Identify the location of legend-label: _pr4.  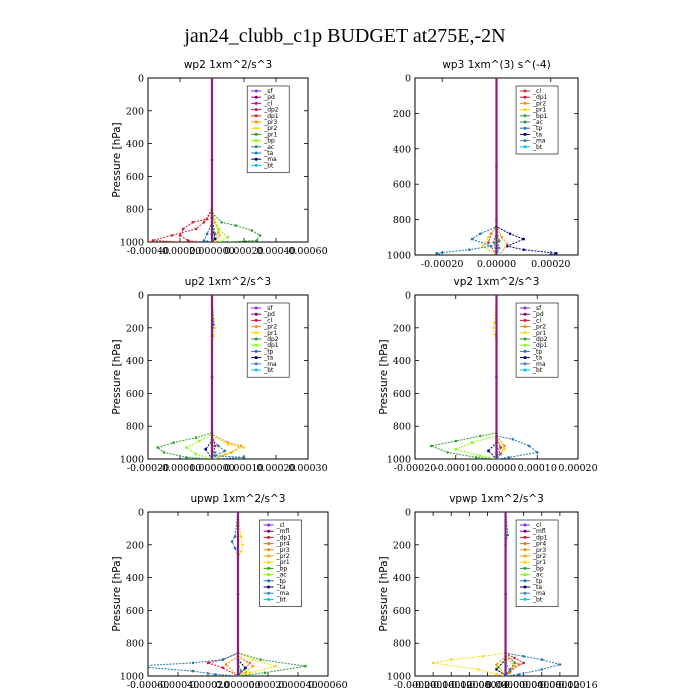
(539, 544).